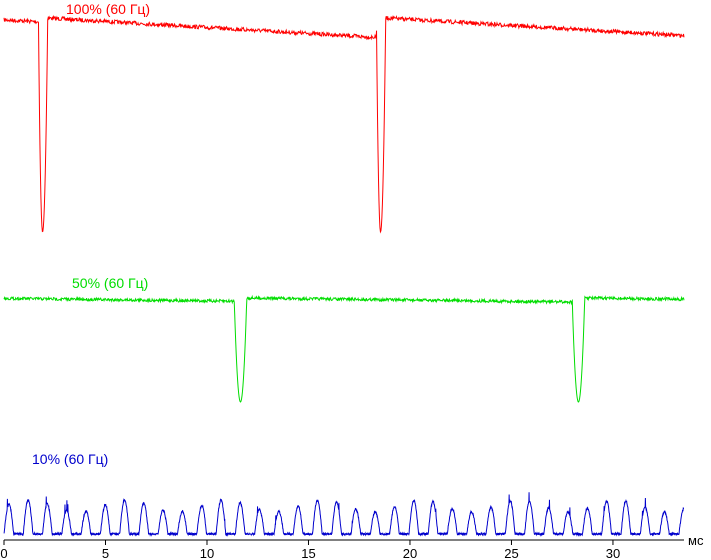  I want to click on x-tick-label: 30, so click(613, 553).